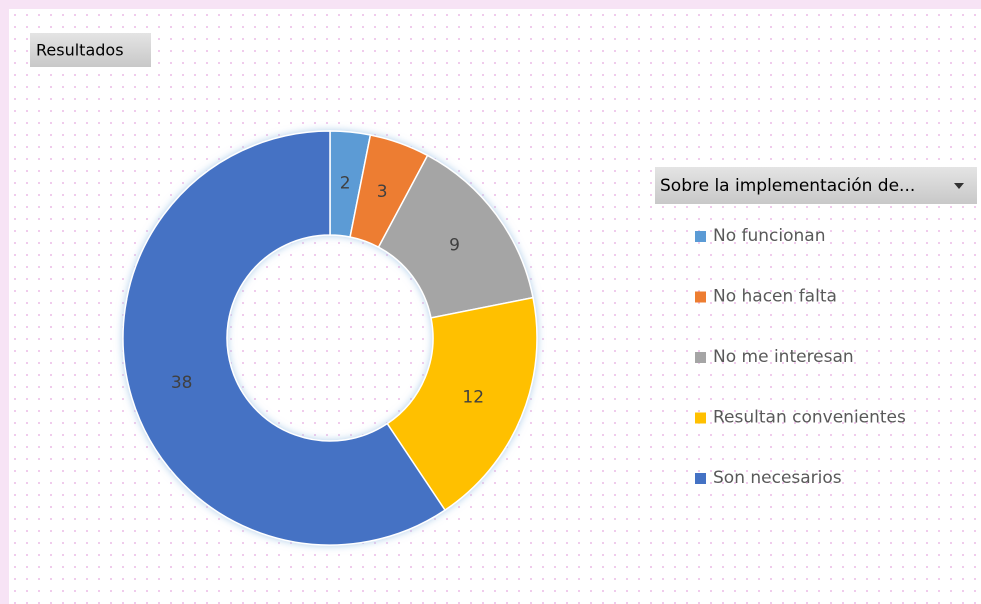 This screenshot has height=604, width=981. I want to click on legend-label: Son necesarios, so click(777, 478).